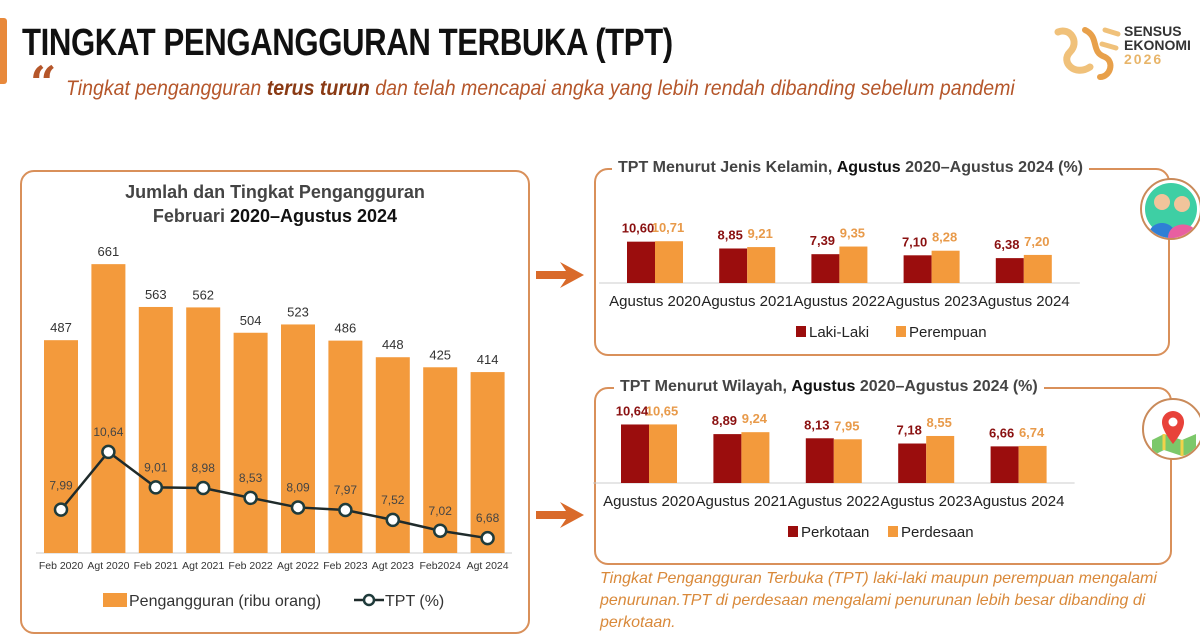  What do you see at coordinates (156, 467) in the screenshot?
I see `tpt-value-label: 9,01` at bounding box center [156, 467].